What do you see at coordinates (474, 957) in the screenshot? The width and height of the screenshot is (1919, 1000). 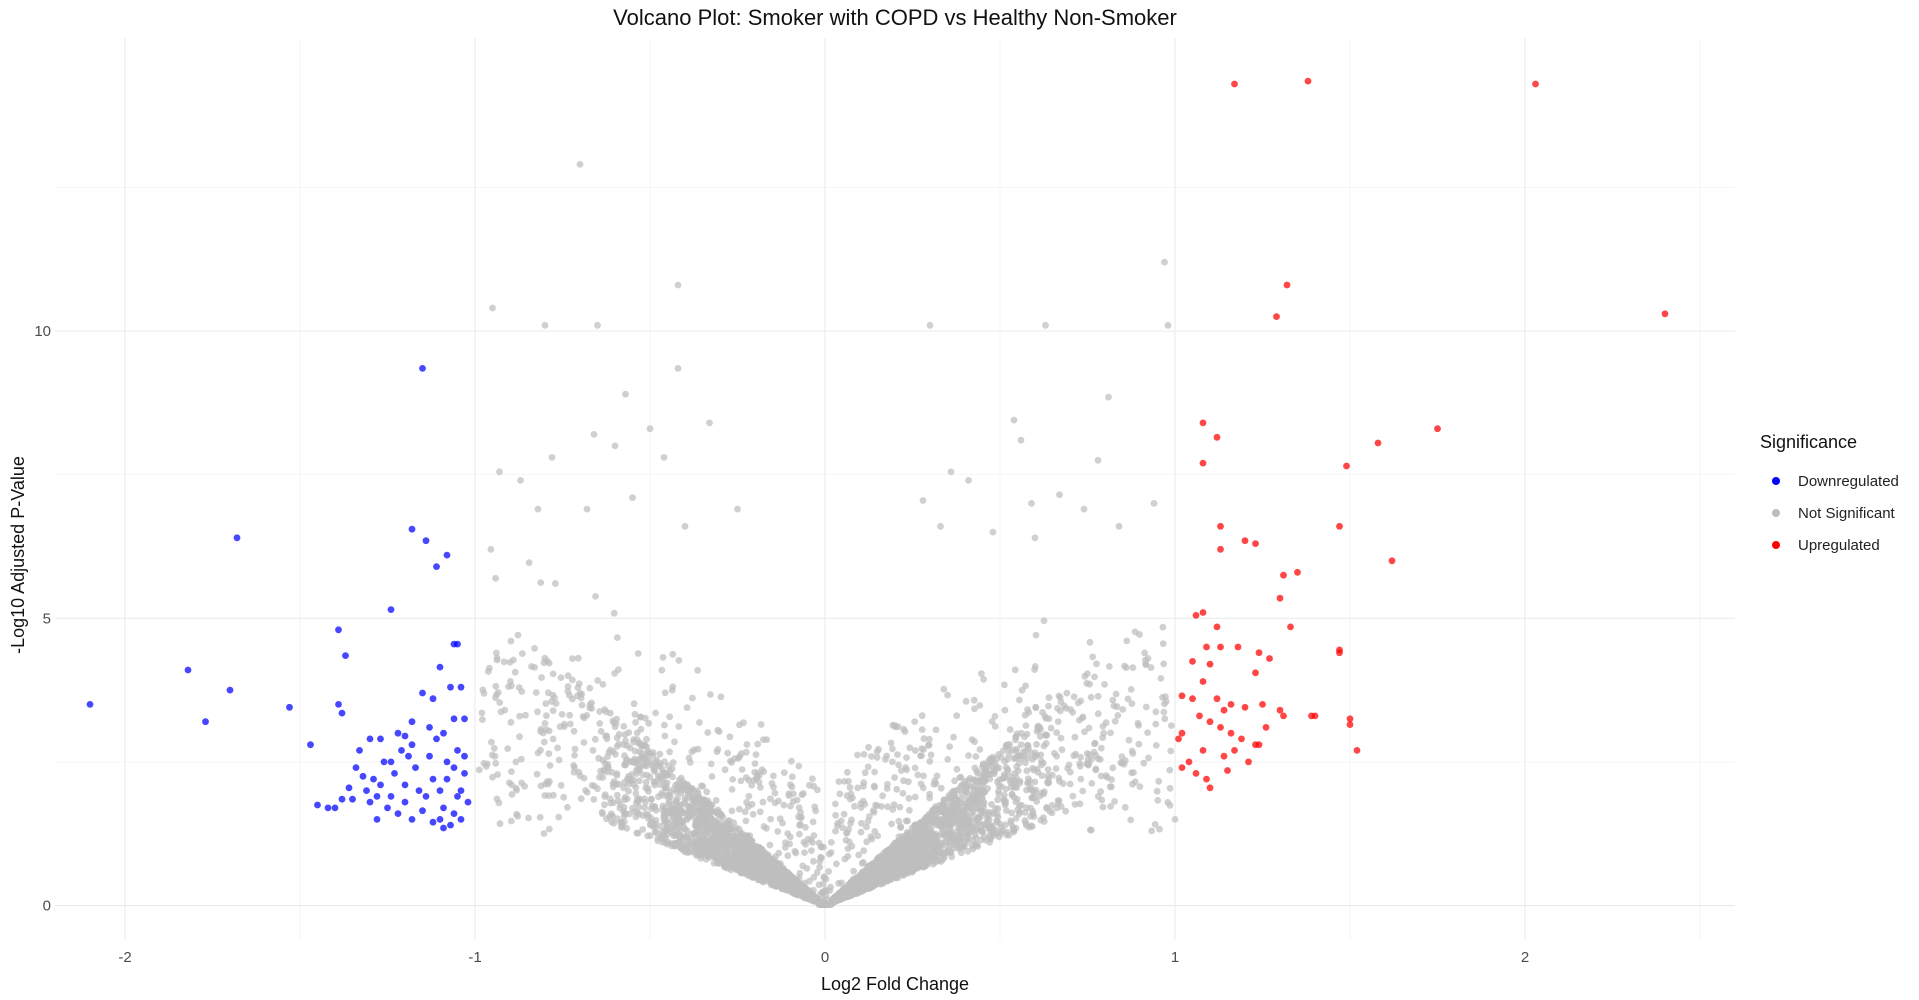 I see `x-tick-label: -1` at bounding box center [474, 957].